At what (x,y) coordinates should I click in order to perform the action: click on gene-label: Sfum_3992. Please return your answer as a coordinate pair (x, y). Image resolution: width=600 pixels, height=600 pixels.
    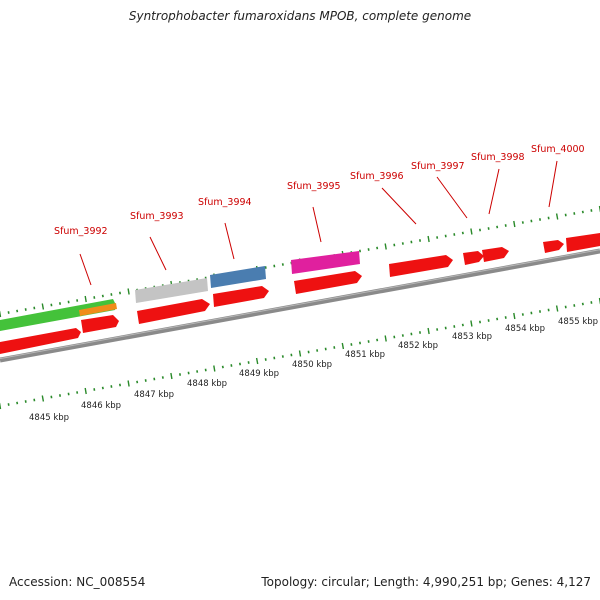
    Looking at the image, I should click on (81, 231).